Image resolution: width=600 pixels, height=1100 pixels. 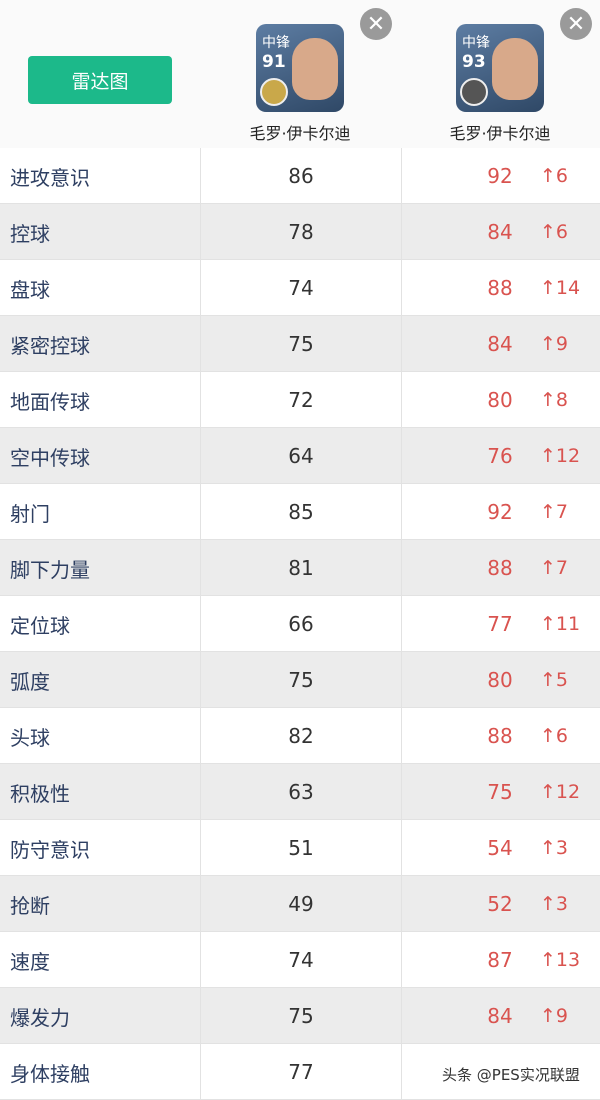 I want to click on stat-value-new: 76, so click(x=500, y=456).